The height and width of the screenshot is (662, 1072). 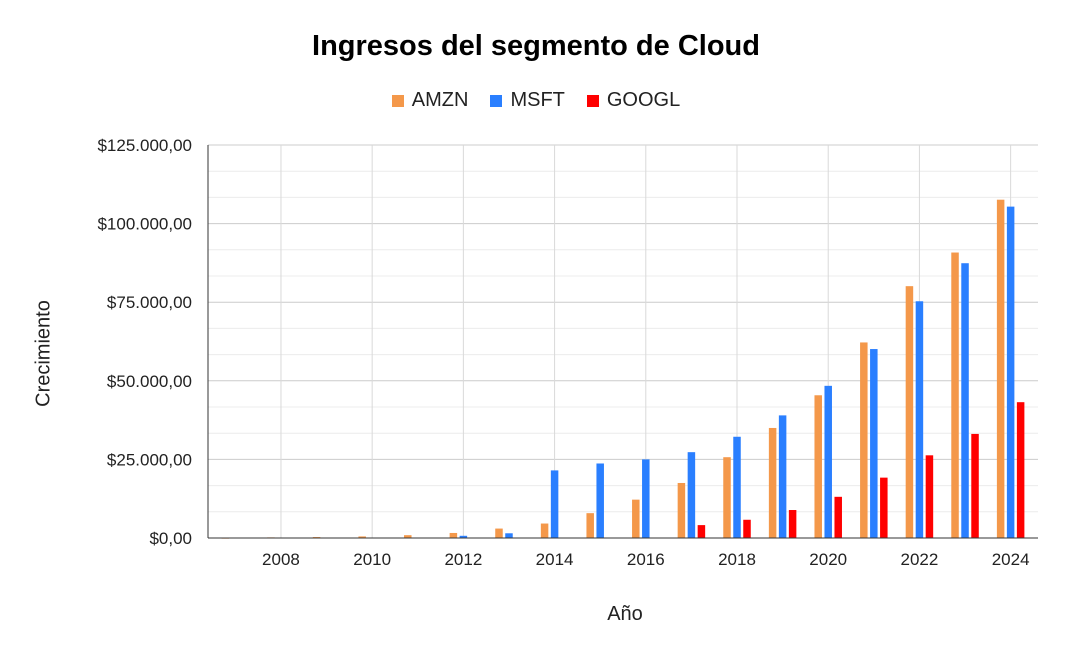 What do you see at coordinates (149, 302) in the screenshot?
I see `y-tick-label: $75.000,00` at bounding box center [149, 302].